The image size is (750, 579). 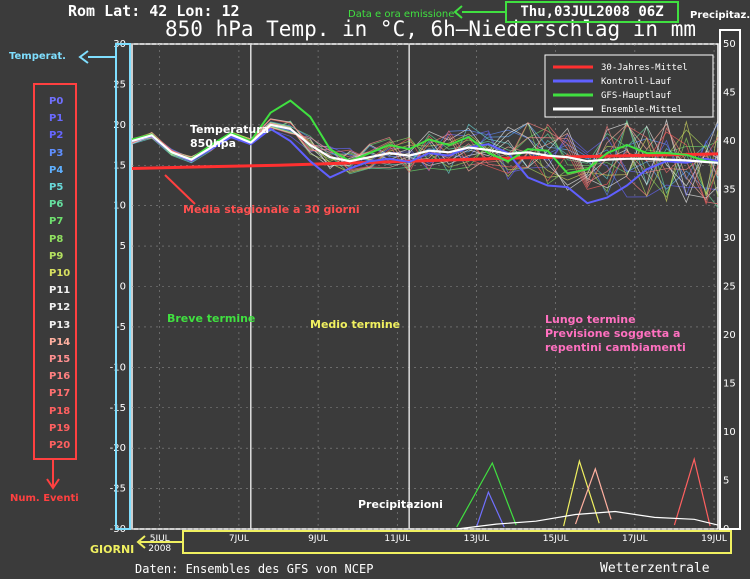 I want to click on y-tick-label: -20, so click(x=118, y=448).